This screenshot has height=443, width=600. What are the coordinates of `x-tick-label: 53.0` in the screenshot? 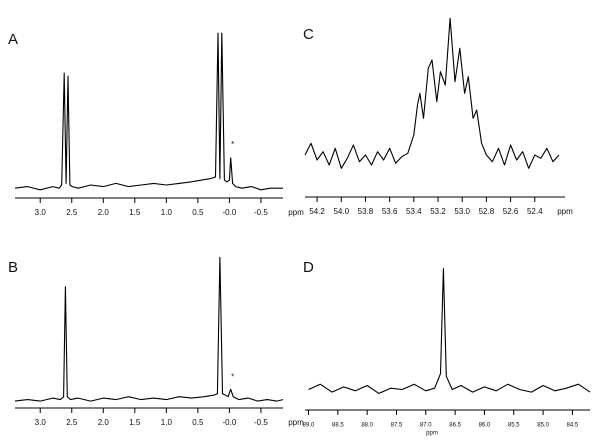 It's located at (462, 211).